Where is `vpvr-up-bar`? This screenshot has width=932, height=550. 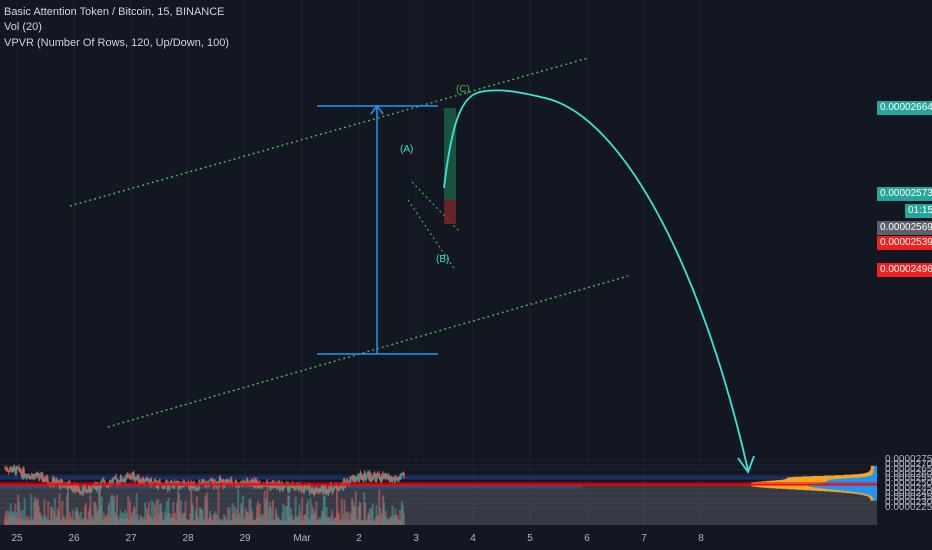
vpvr-up-bar is located at coordinates (875, 467).